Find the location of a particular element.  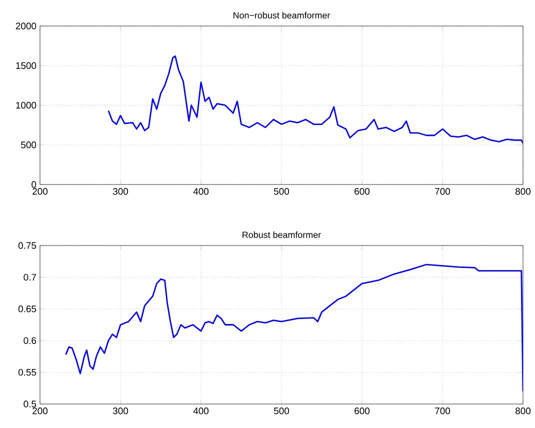

y-tick-label: 2000 is located at coordinates (26, 26).